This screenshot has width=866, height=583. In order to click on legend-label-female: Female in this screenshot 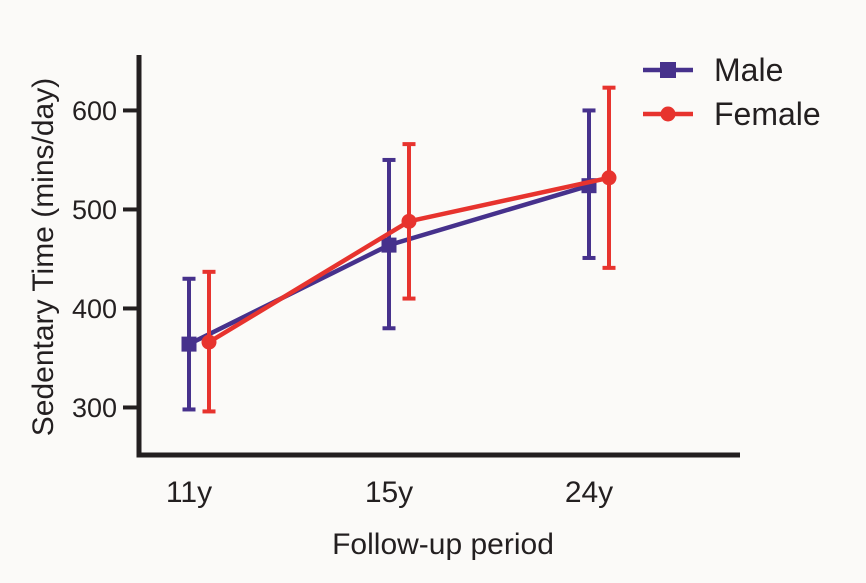, I will do `click(767, 114)`.